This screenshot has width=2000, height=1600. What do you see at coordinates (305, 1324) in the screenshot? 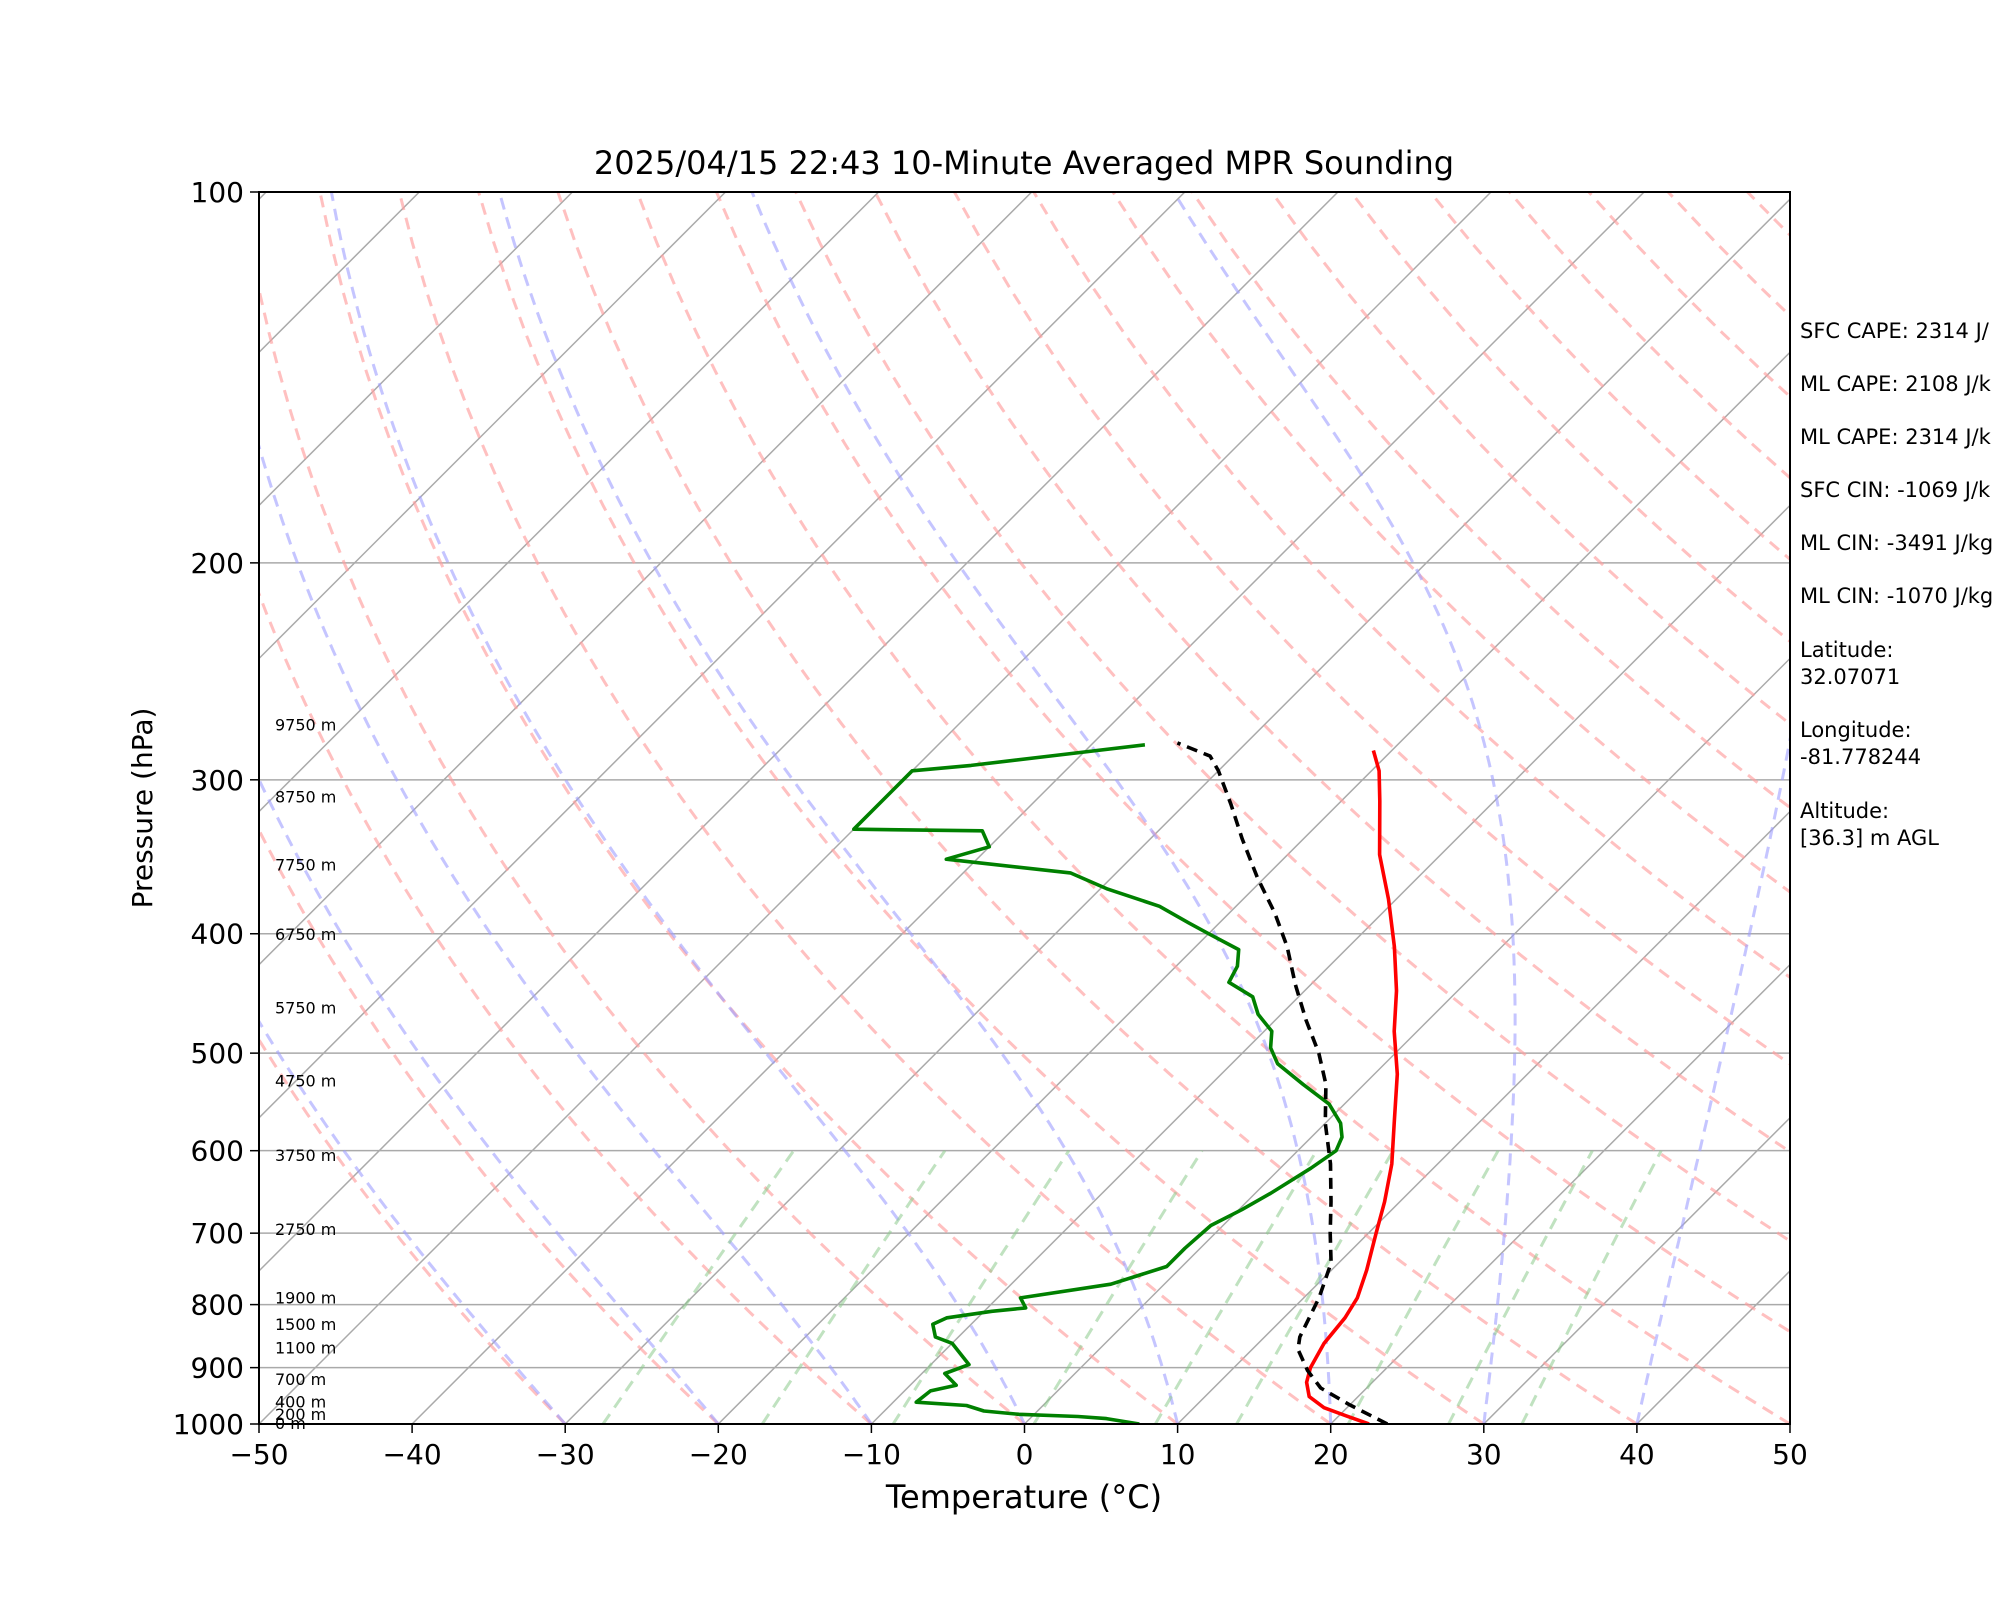
I see `height-label: 1500 m` at bounding box center [305, 1324].